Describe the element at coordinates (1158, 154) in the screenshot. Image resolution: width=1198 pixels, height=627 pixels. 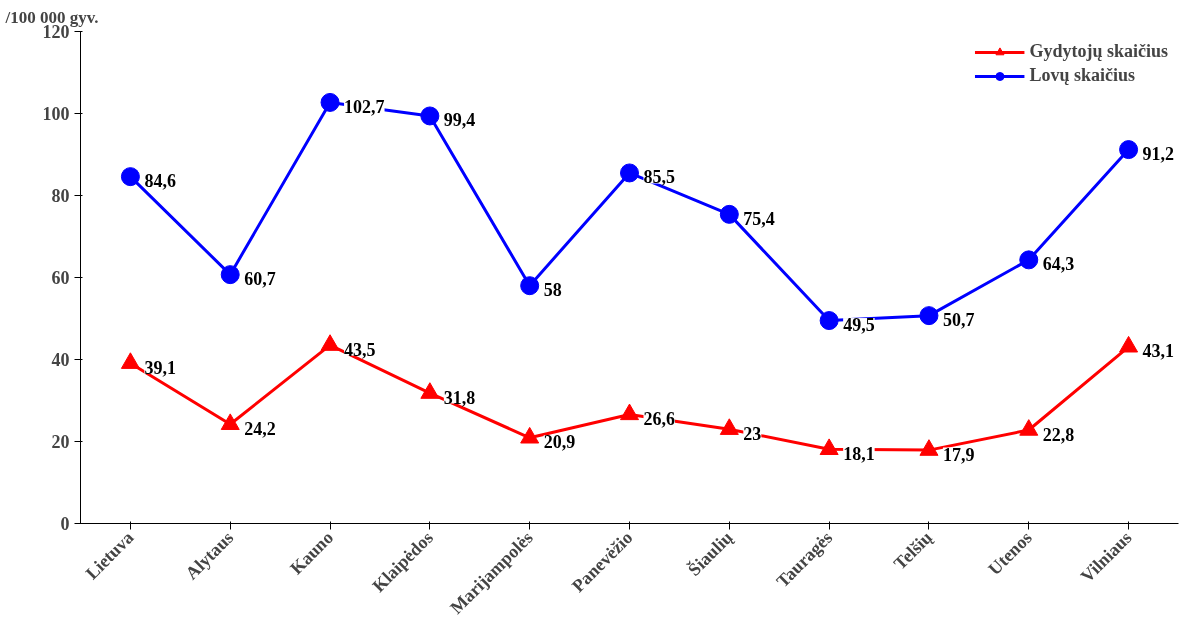
I see `data-label: 91,2` at that location.